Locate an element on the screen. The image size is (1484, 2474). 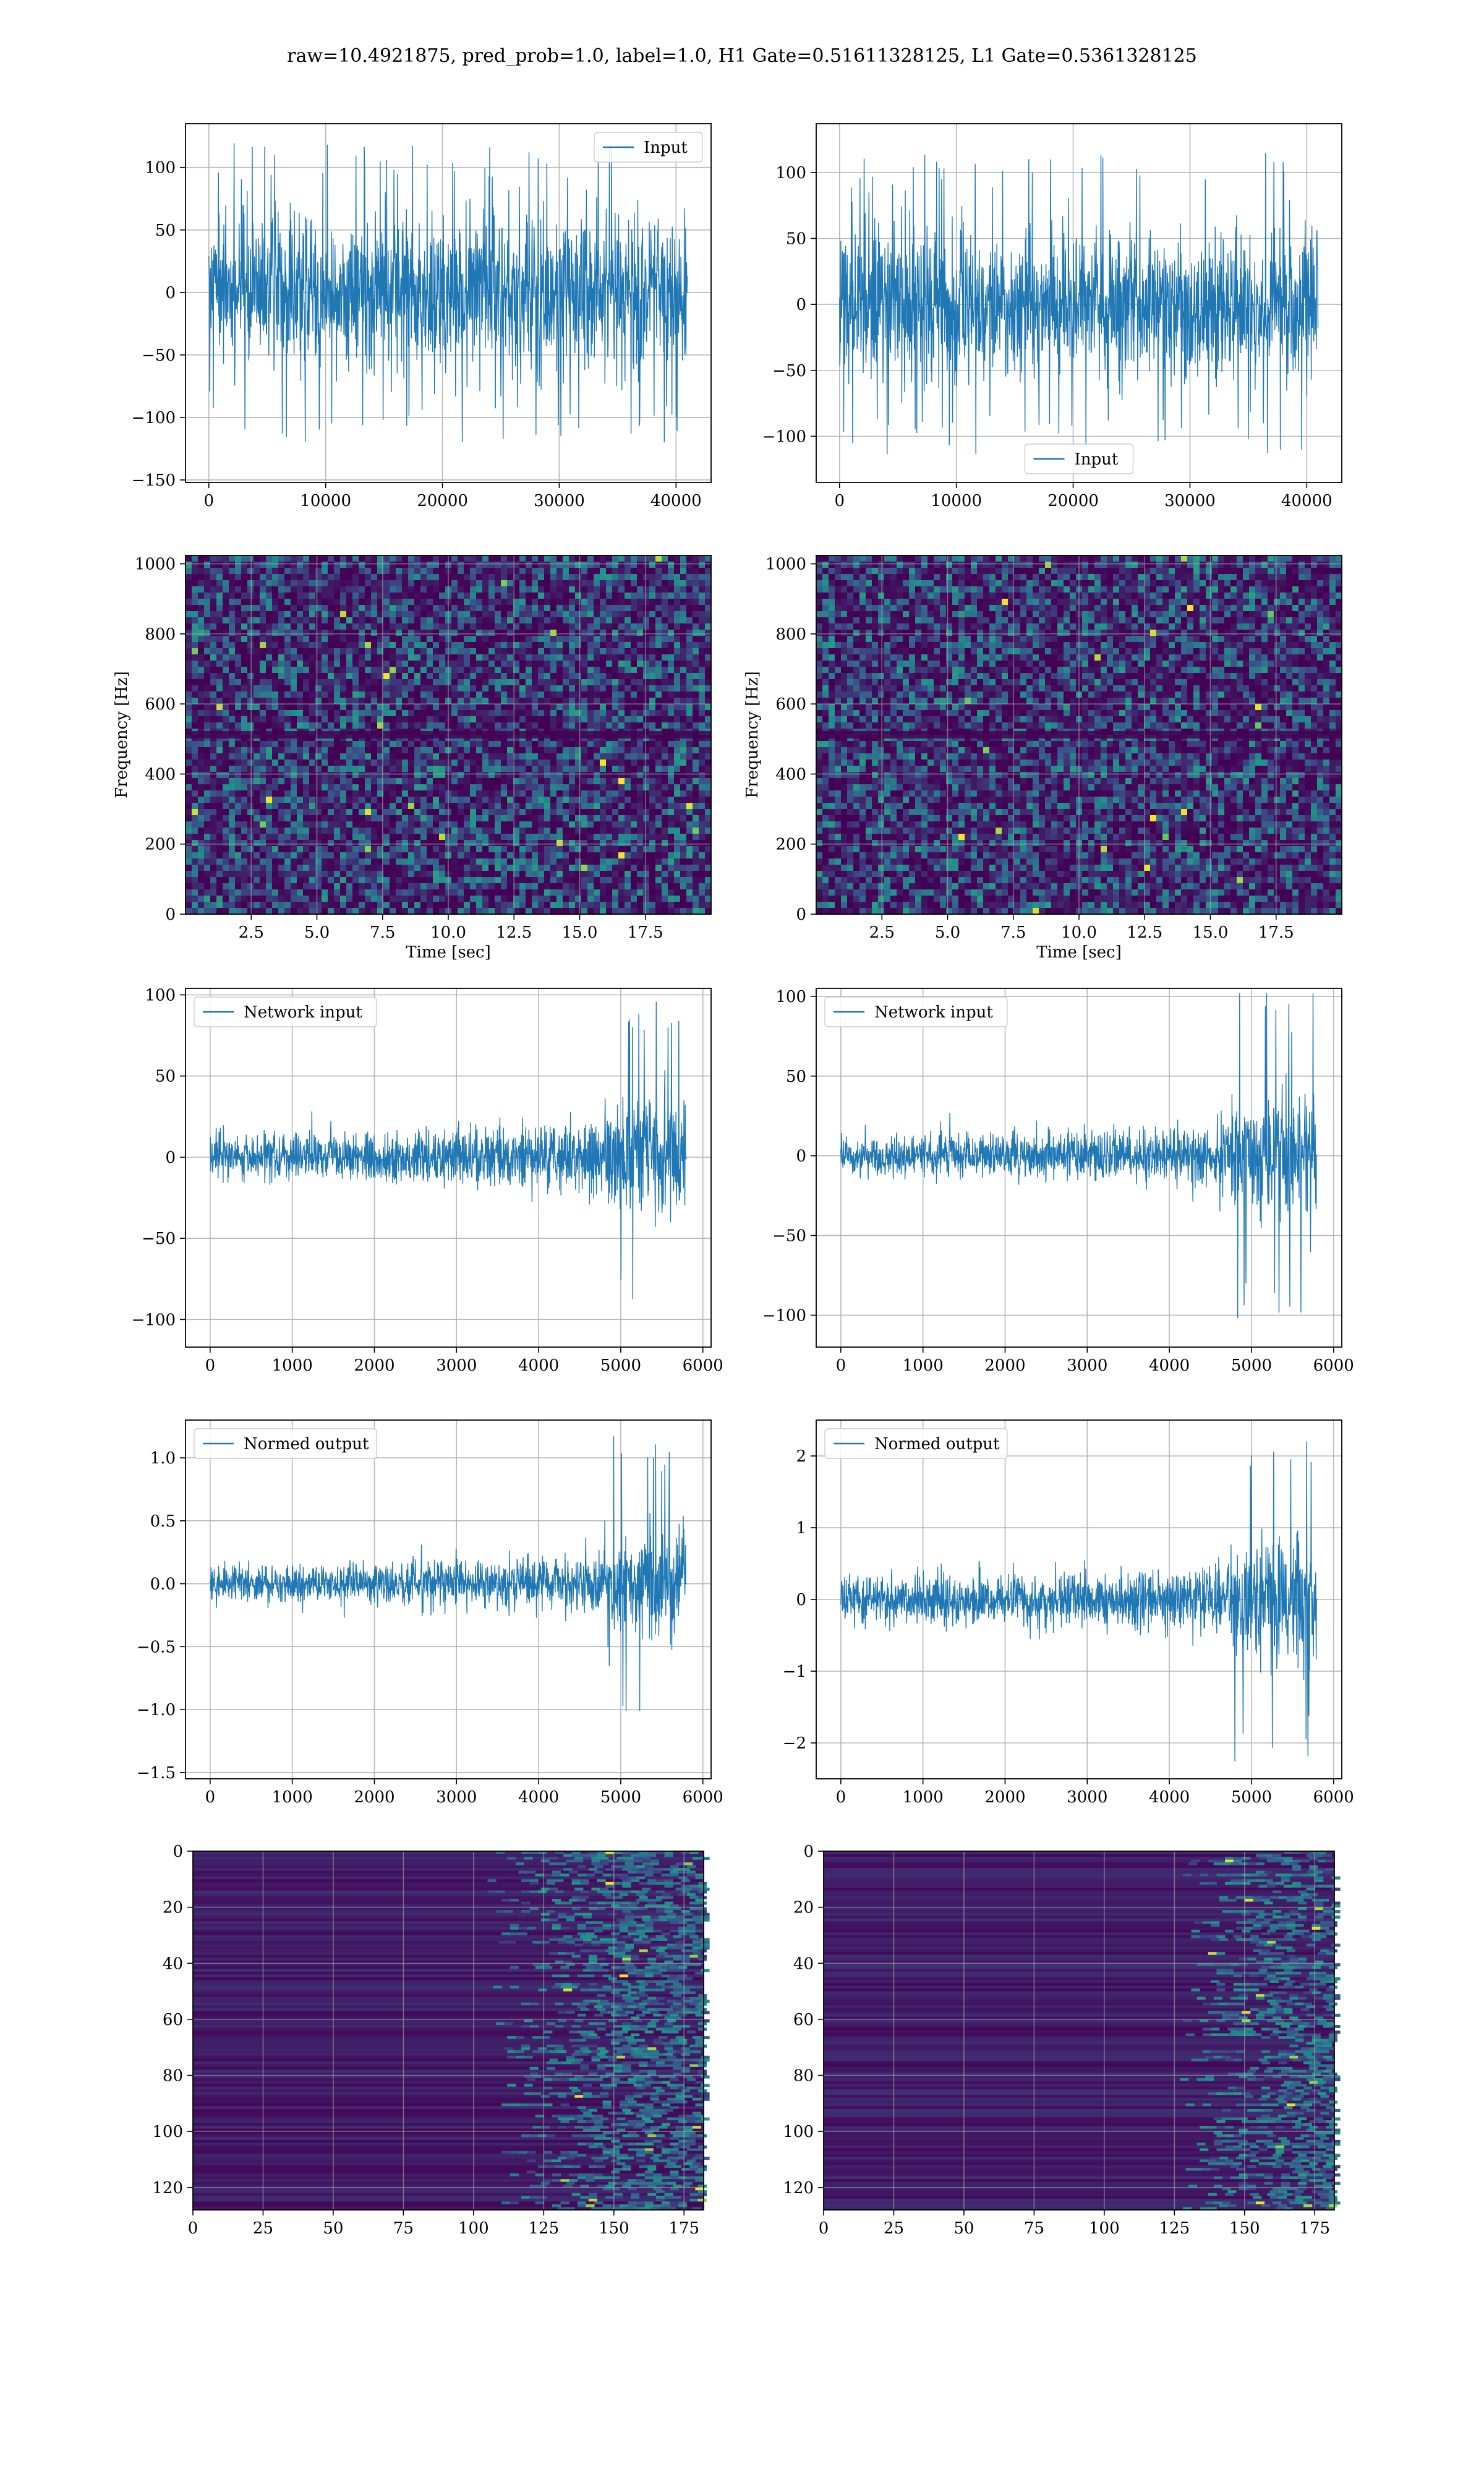
panel-input-l1: 0 10000 20000 30000 40000 −100 −50 0 50 100 Input is located at coordinates (1052, 316).